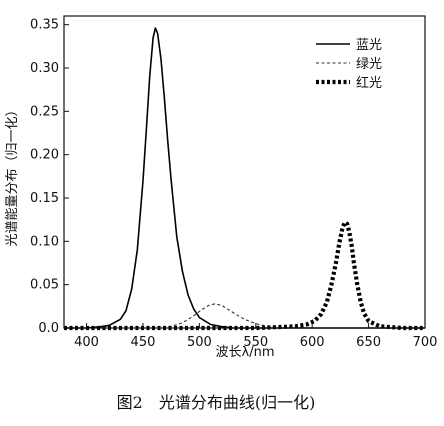 The width and height of the screenshot is (444, 426). What do you see at coordinates (12, 174) in the screenshot?
I see `y-axis-title: 光谱能量分布（归一化）` at bounding box center [12, 174].